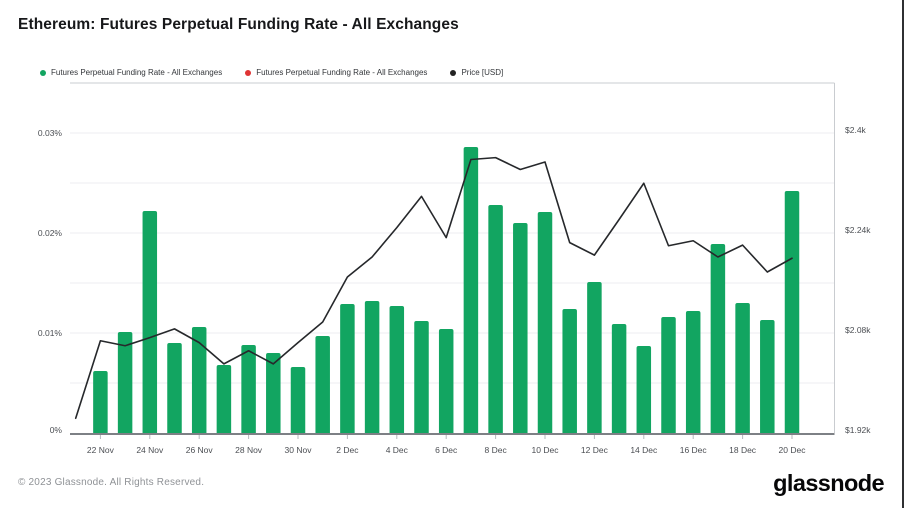  I want to click on x-tick-label: 22 Nov, so click(101, 450).